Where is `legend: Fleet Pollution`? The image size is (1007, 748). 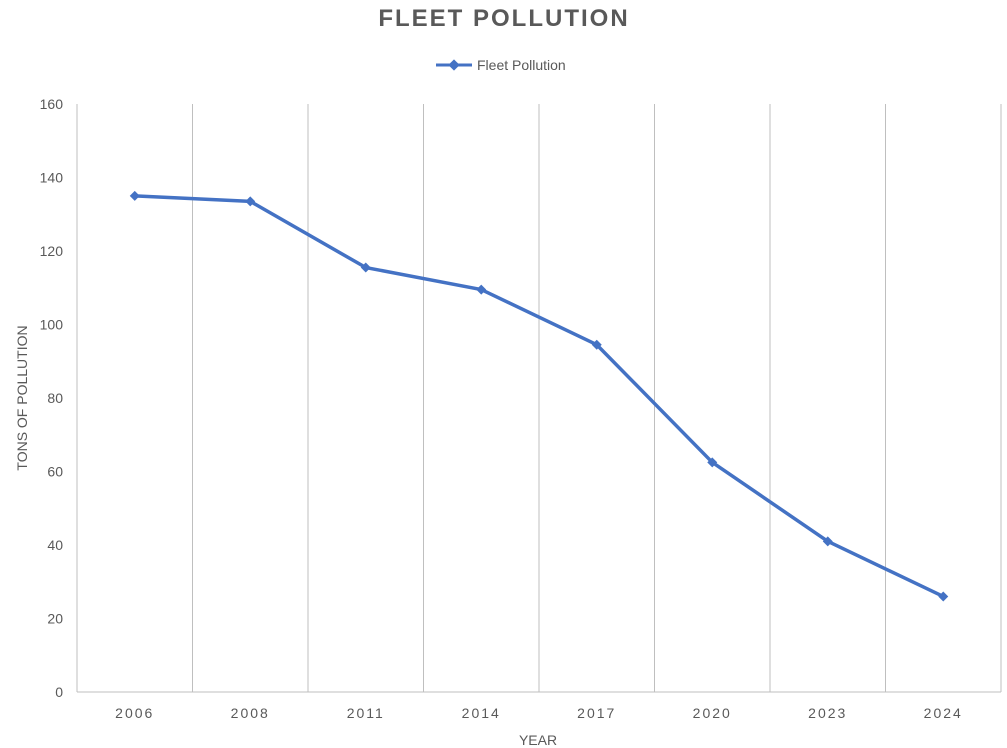
legend: Fleet Pollution is located at coordinates (501, 65).